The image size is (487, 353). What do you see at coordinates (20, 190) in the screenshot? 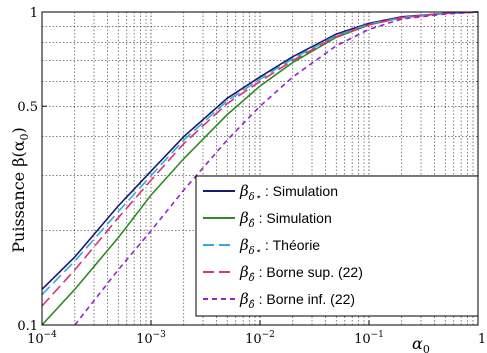
I see `y-axis-label: Puissance β(α0)` at bounding box center [20, 190].